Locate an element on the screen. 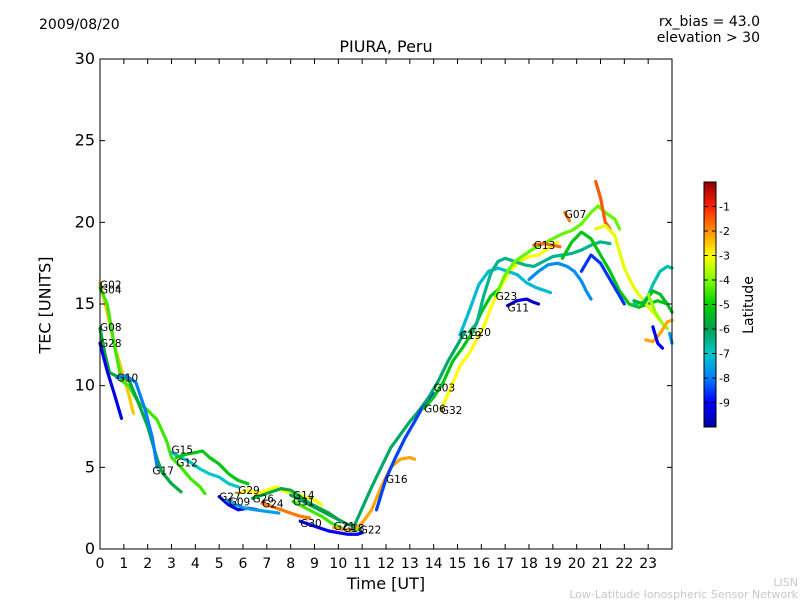 Image resolution: width=800 pixels, height=601 pixels. x-tick-label: 8 is located at coordinates (290, 564).